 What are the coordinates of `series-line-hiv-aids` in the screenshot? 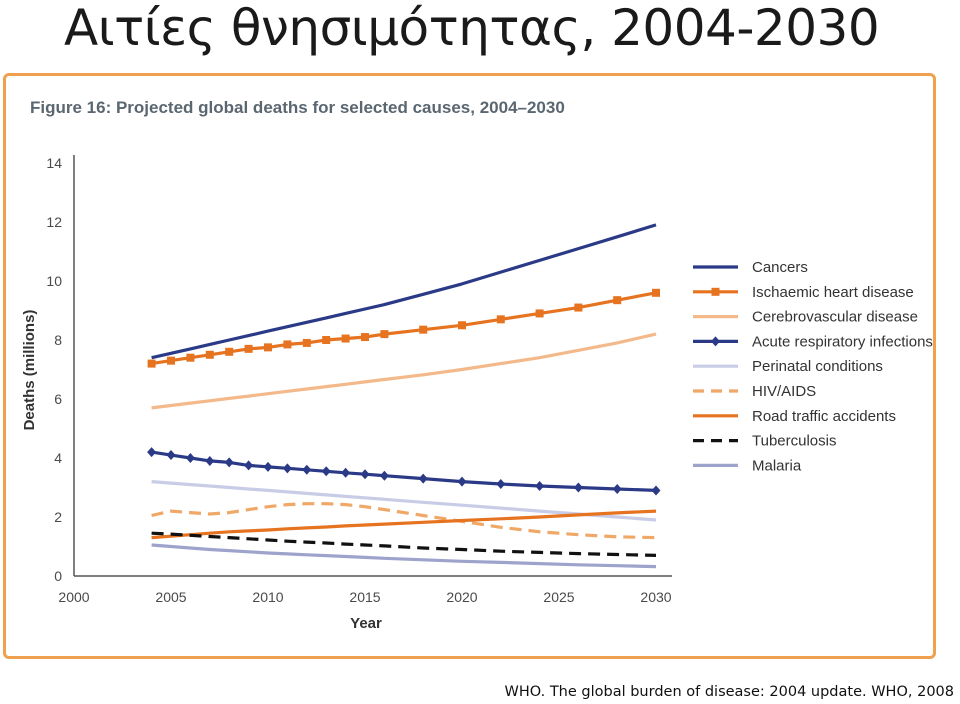 It's located at (404, 521).